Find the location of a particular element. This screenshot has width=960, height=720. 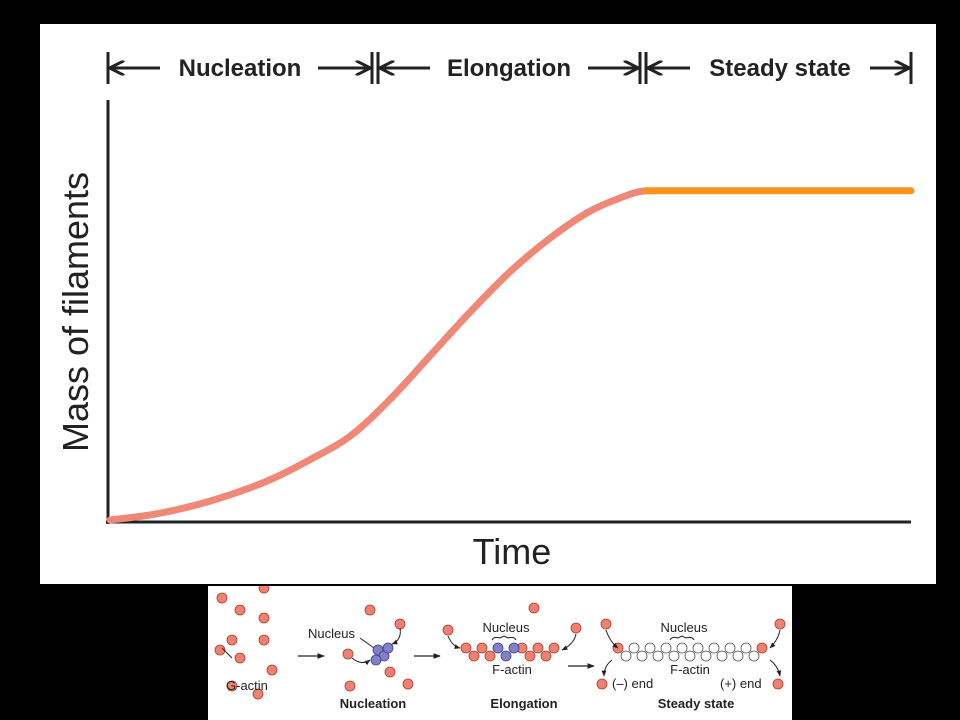

nucleus-label-3: Nucleus is located at coordinates (684, 627).